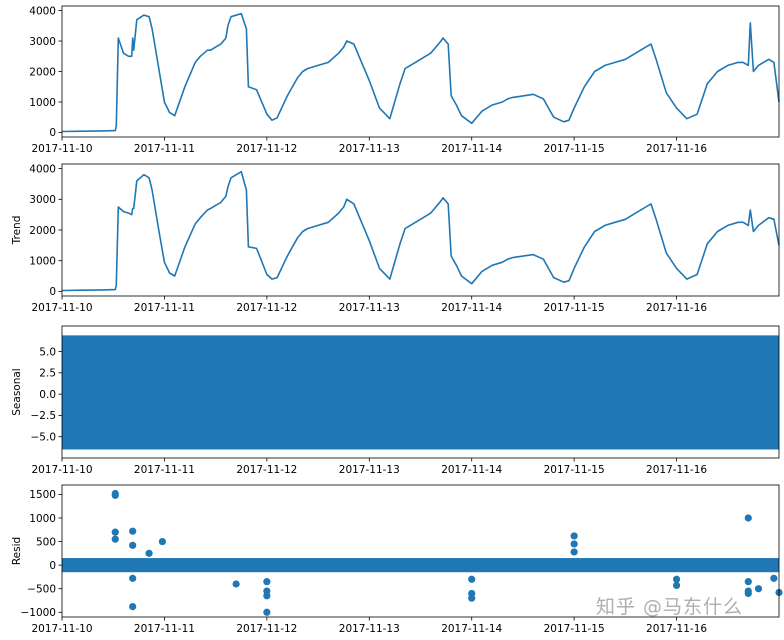  Describe the element at coordinates (17, 551) in the screenshot. I see `y-axis-label: Resid` at that location.